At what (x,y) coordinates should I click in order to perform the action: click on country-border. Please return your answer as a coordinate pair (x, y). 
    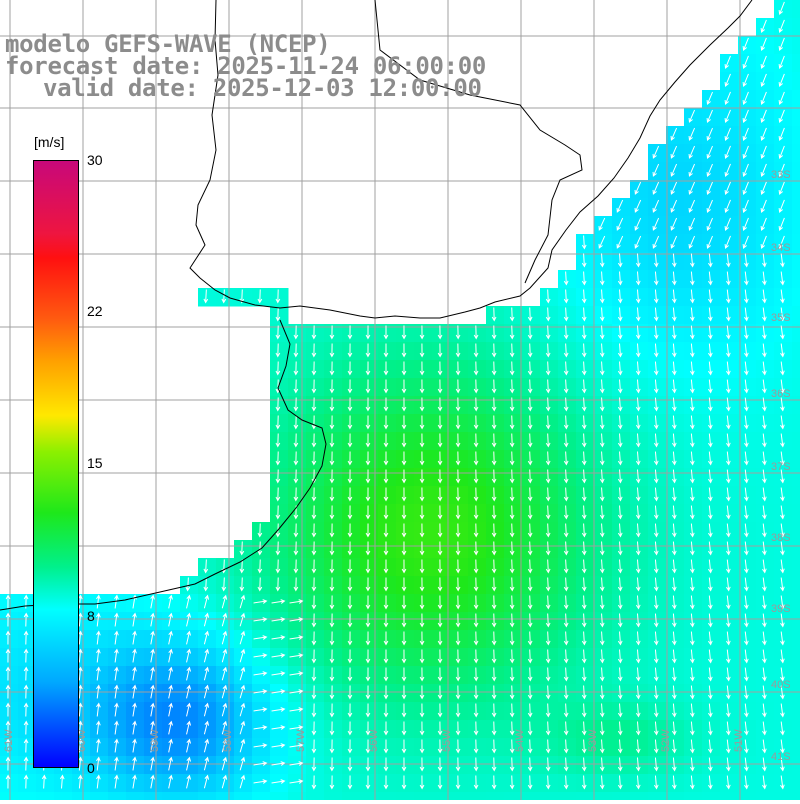
    Looking at the image, I should click on (478, 142).